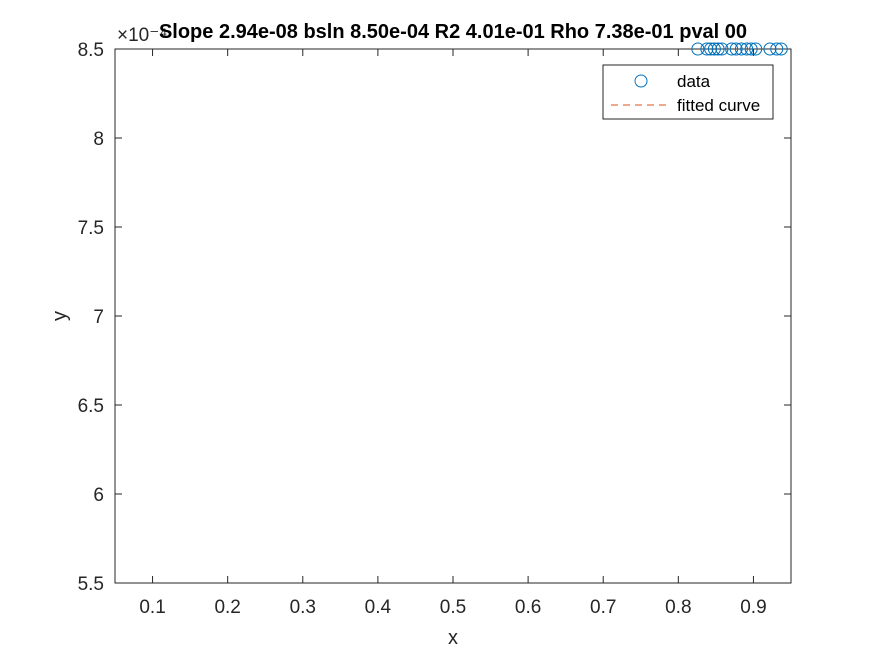  Describe the element at coordinates (91, 406) in the screenshot. I see `y-tick-label: 6.5` at that location.